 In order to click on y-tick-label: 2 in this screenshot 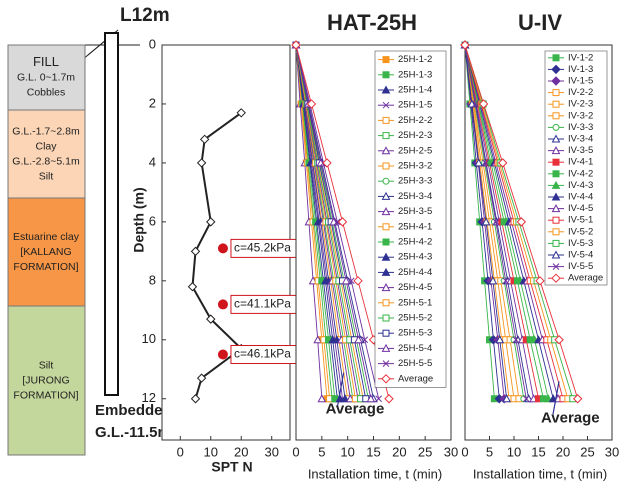, I will do `click(152, 102)`.